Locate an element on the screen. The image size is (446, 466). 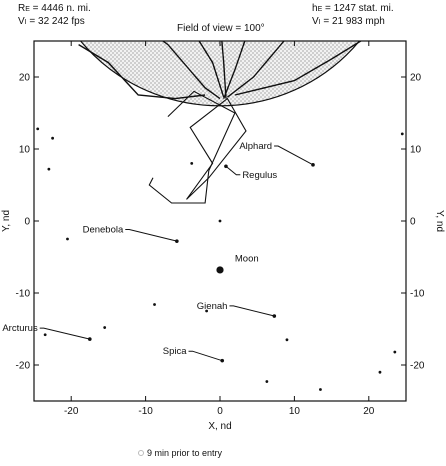
vi-symbol-left: V is located at coordinates (21, 21).